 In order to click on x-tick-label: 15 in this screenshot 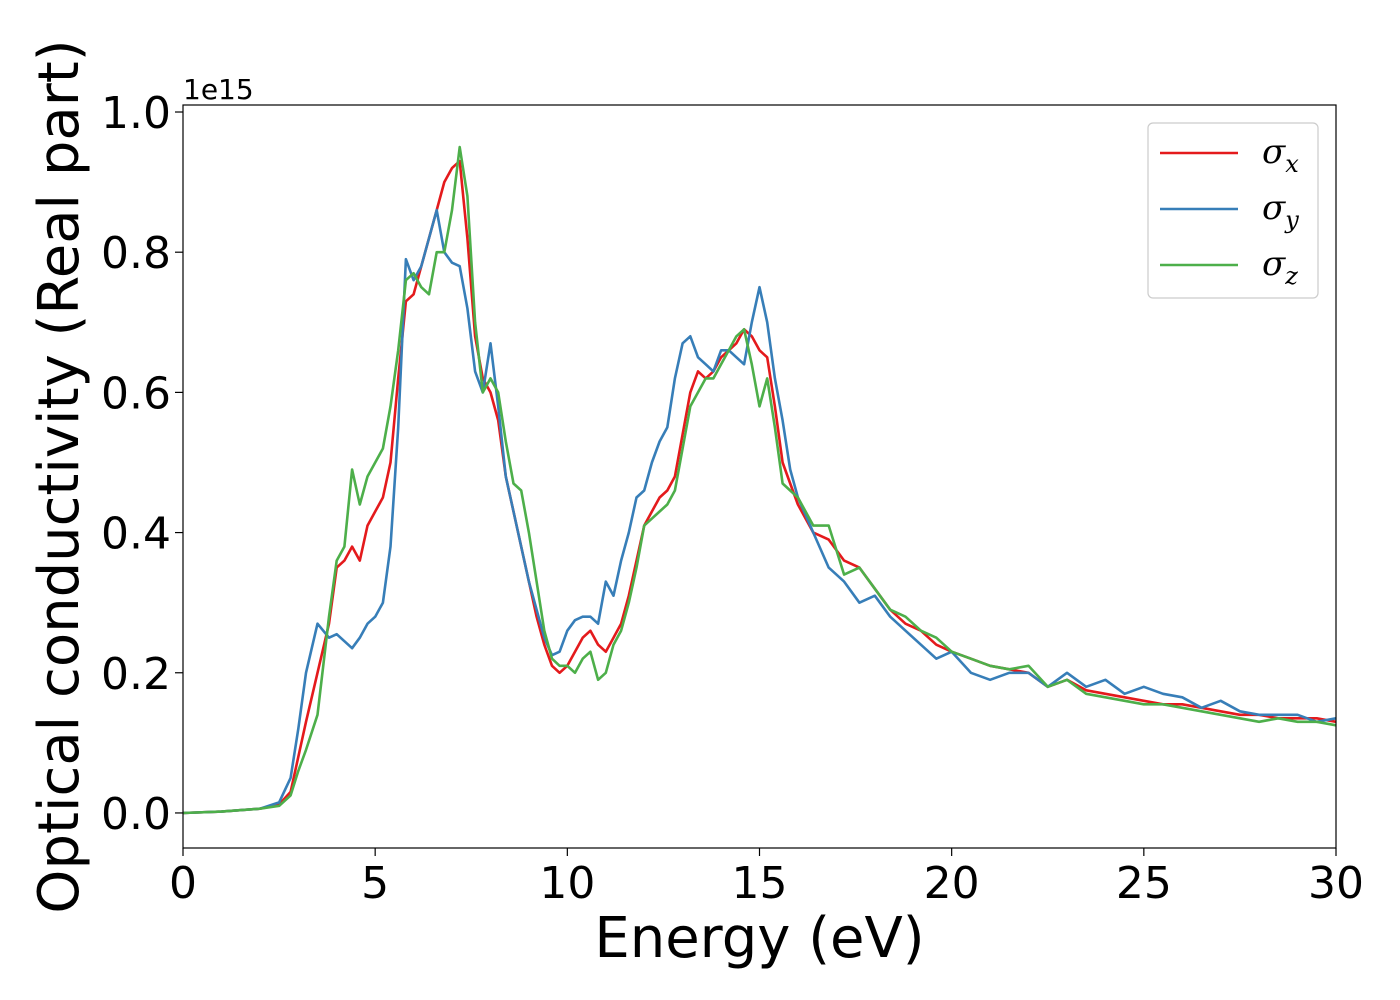, I will do `click(760, 883)`.